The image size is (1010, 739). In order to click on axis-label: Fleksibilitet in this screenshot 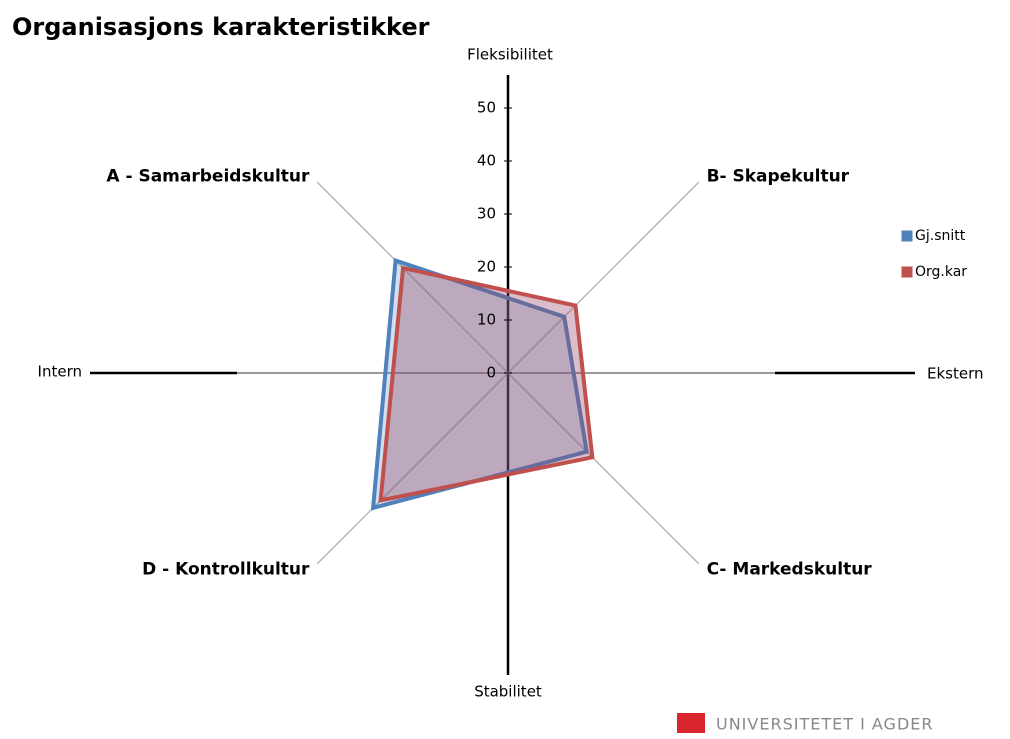, I will do `click(510, 55)`.